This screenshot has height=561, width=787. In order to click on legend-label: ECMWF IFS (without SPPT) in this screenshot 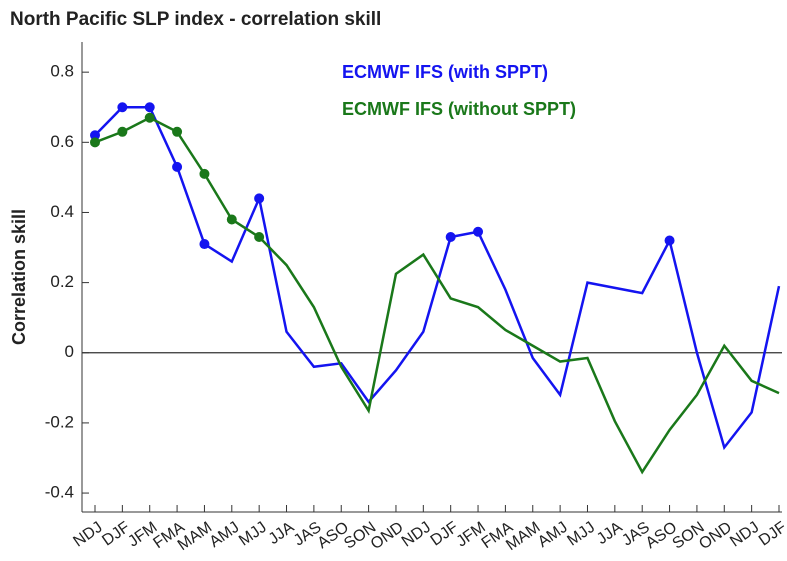, I will do `click(459, 109)`.